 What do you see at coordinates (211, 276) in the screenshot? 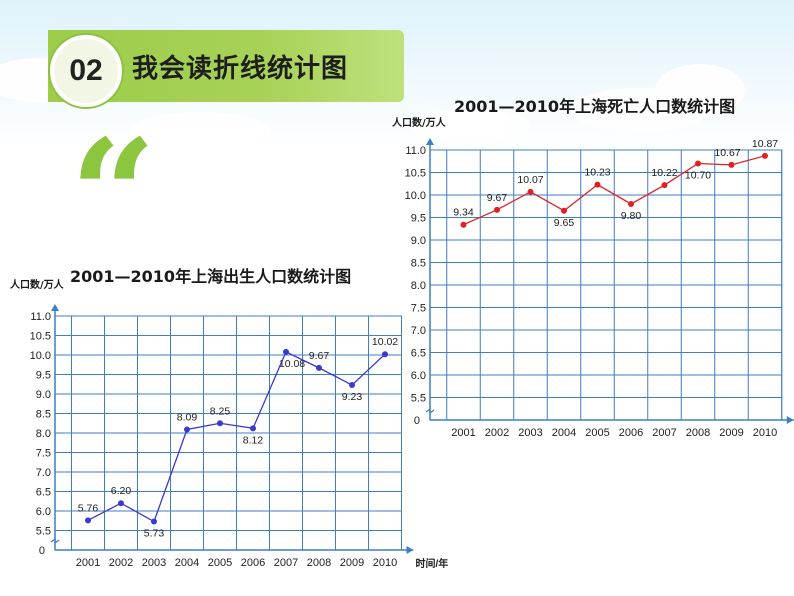
I see `birth-chart-title: 2001—2010年上海出生人口数统计图` at bounding box center [211, 276].